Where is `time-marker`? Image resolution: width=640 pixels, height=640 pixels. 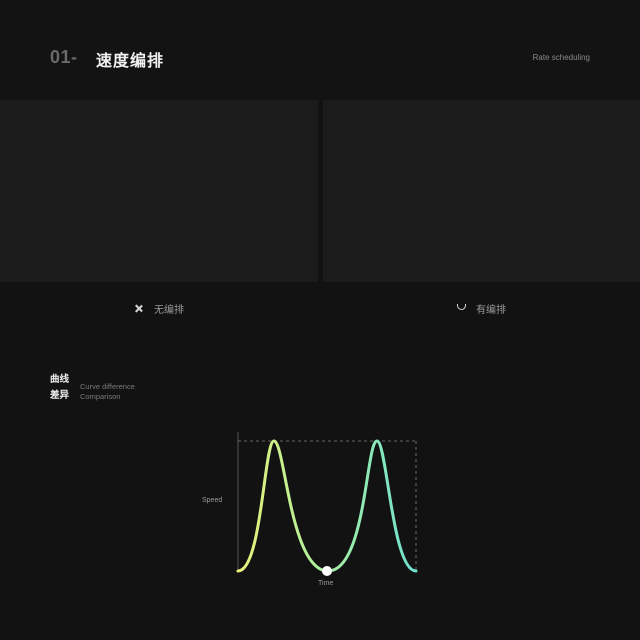 time-marker is located at coordinates (327, 571).